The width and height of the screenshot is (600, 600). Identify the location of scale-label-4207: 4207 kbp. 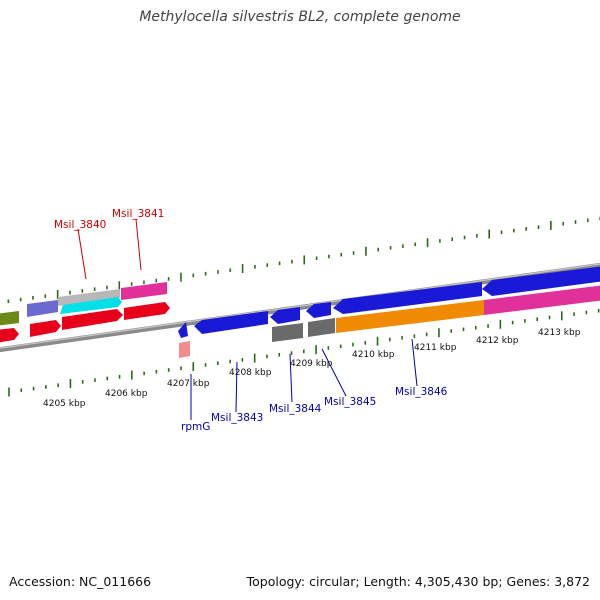
(188, 384).